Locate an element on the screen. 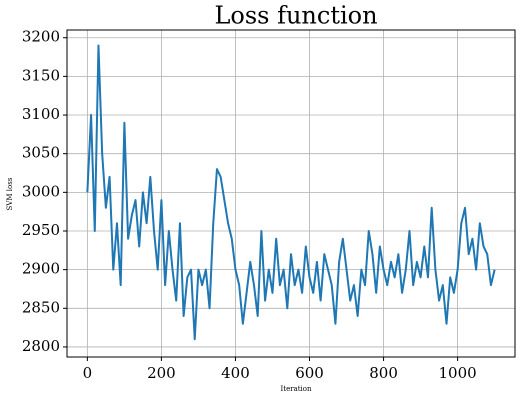 The height and width of the screenshot is (400, 520). y-tick-label: 3200 is located at coordinates (41, 37).